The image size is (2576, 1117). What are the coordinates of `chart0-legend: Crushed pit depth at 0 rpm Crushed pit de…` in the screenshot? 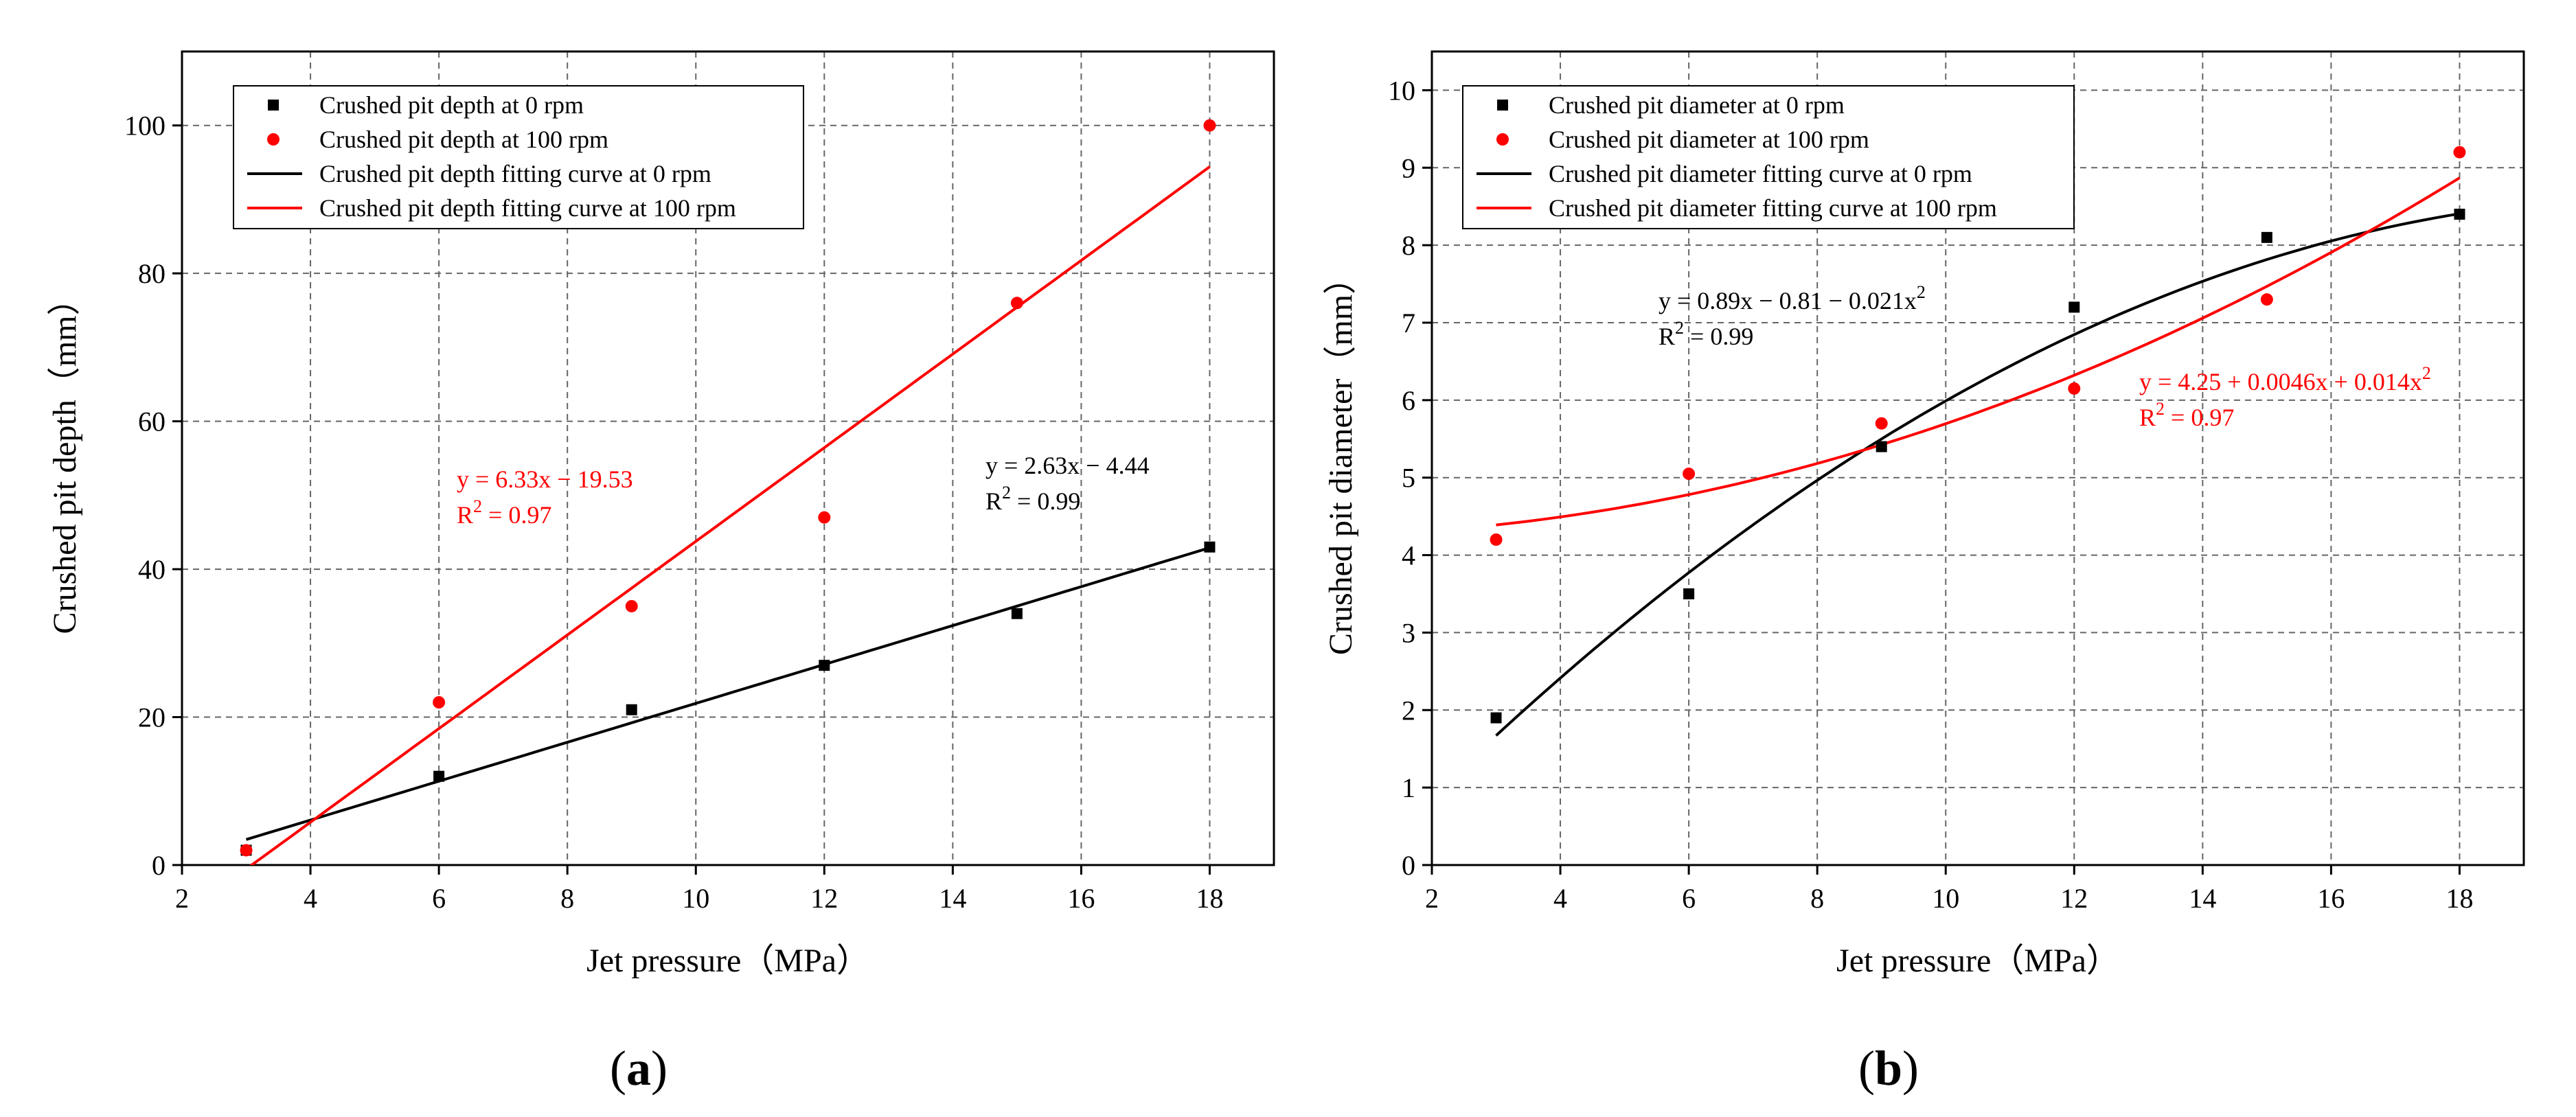 It's located at (518, 157).